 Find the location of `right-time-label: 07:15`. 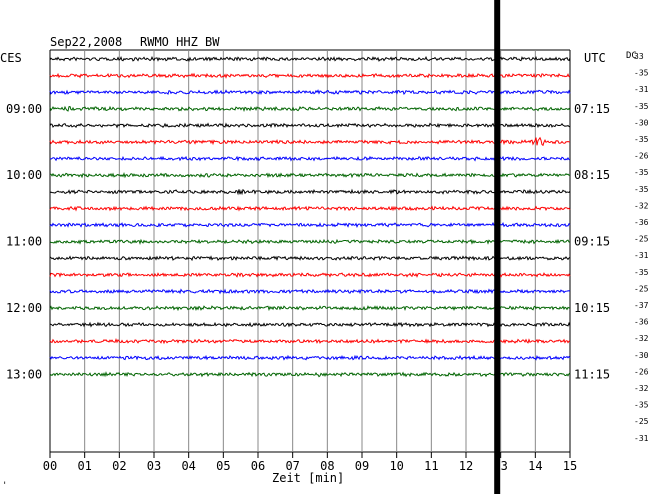

right-time-label: 07:15 is located at coordinates (592, 109).